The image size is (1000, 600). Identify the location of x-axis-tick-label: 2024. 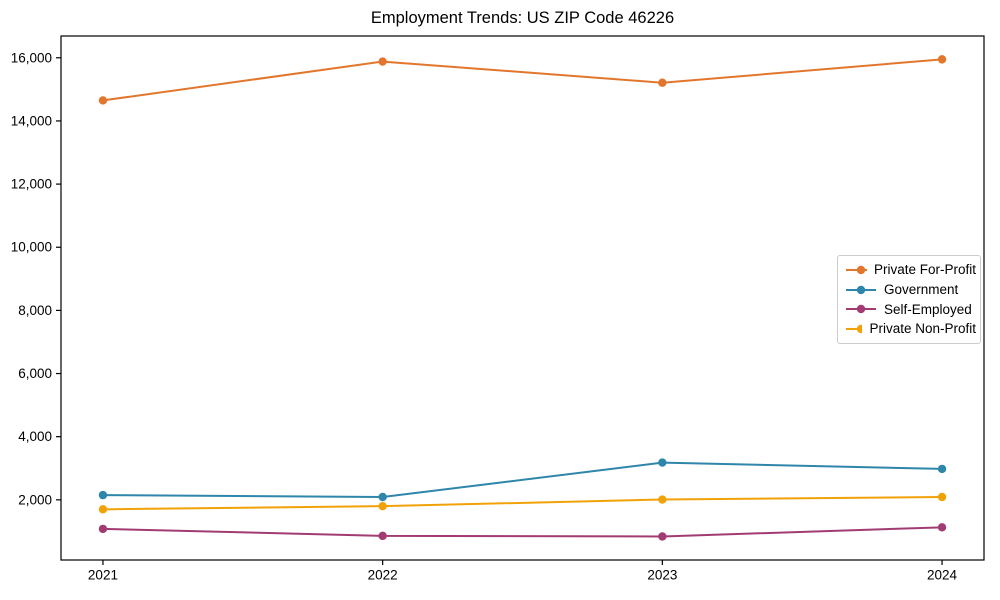
(942, 575).